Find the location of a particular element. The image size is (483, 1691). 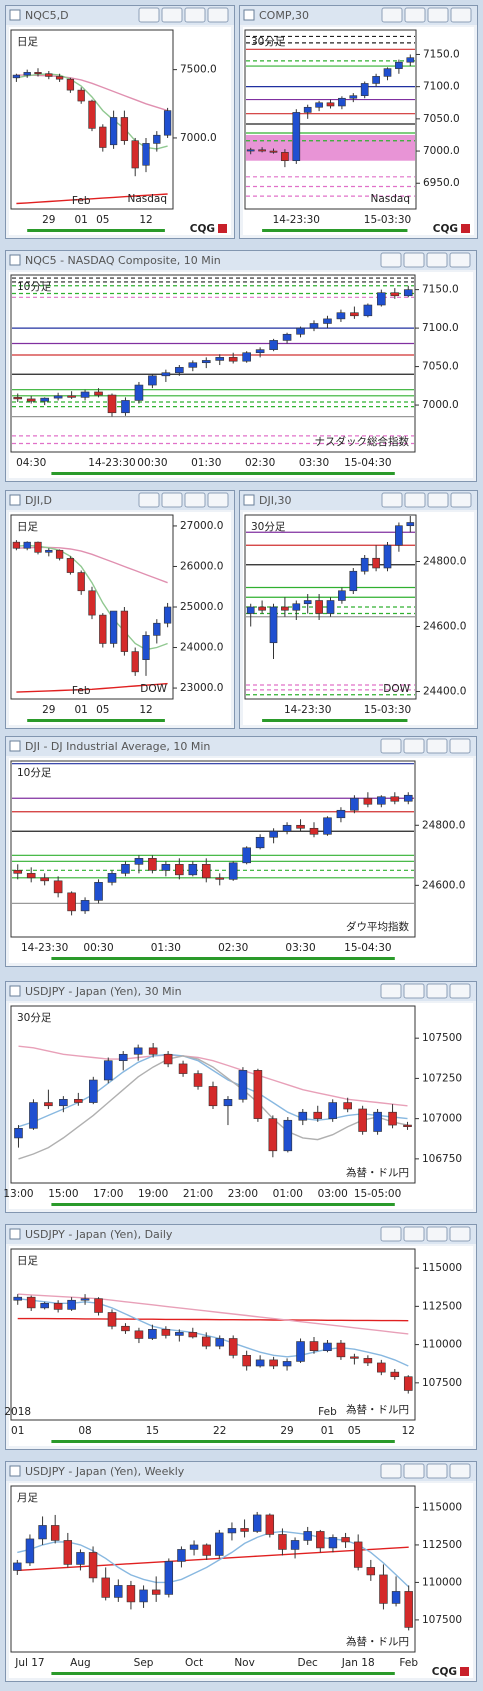

window-title: USDJPY - Japan (Yen), 30 Min is located at coordinates (103, 991).